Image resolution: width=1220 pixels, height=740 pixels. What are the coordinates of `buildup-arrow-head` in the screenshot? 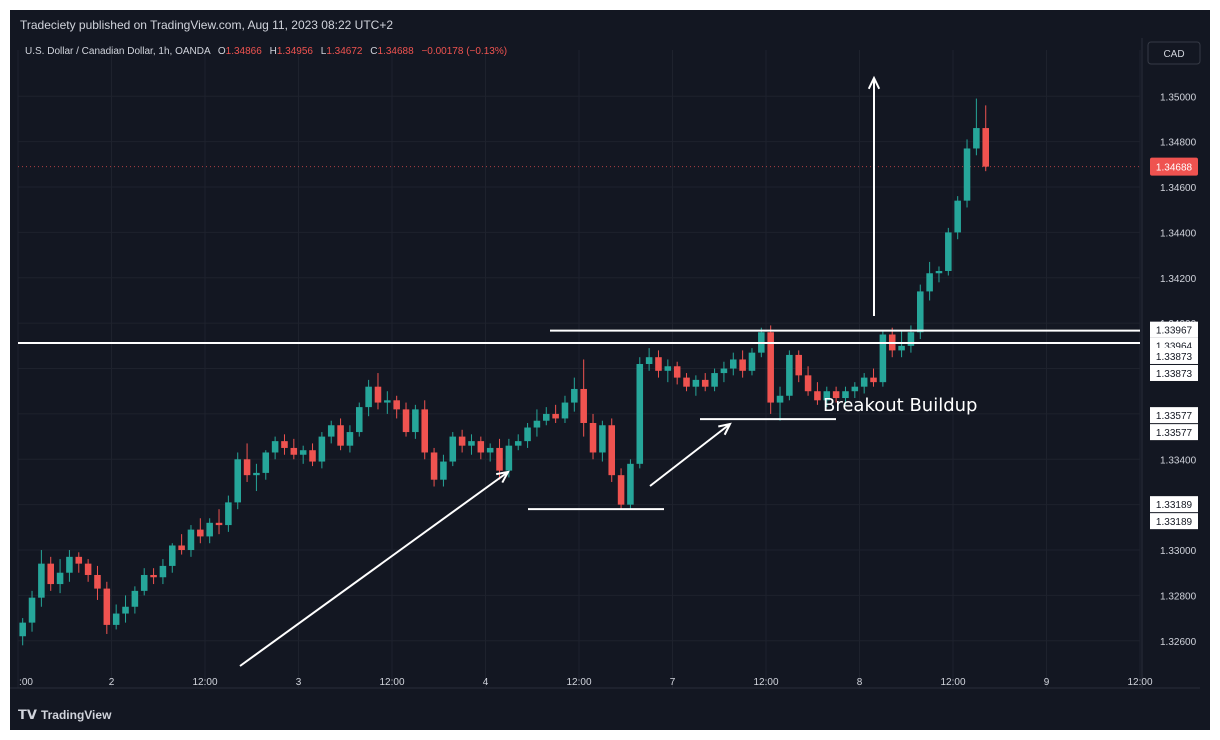 It's located at (725, 429).